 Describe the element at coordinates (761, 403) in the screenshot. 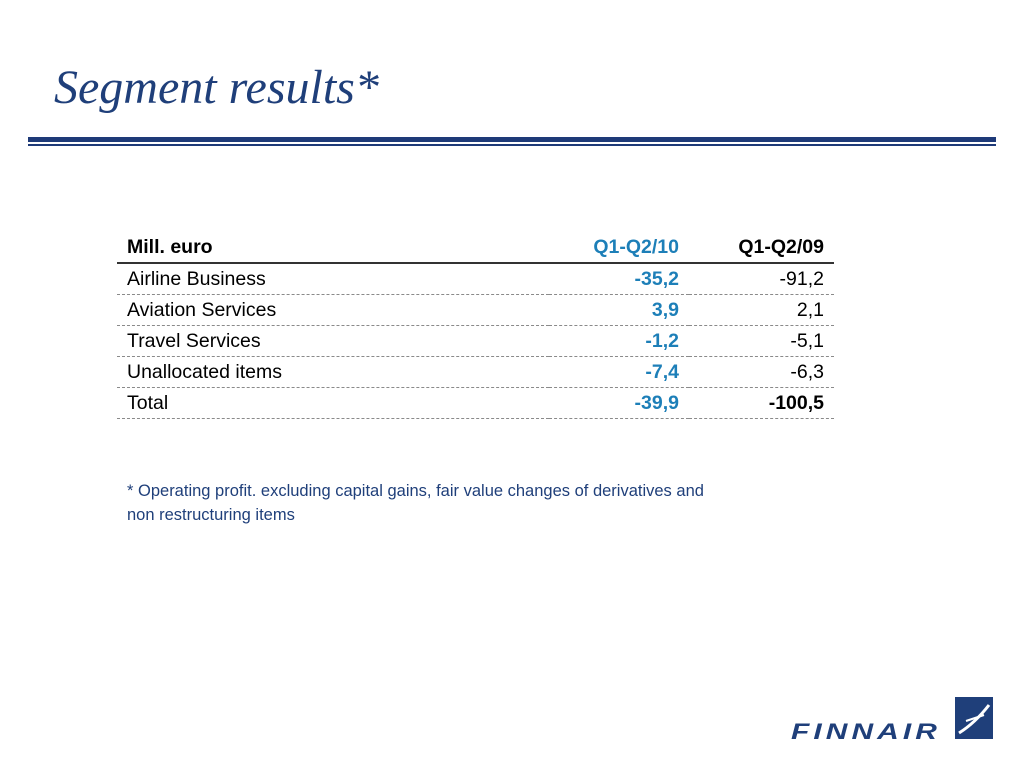

I see `row-previous-value: -100,5` at that location.